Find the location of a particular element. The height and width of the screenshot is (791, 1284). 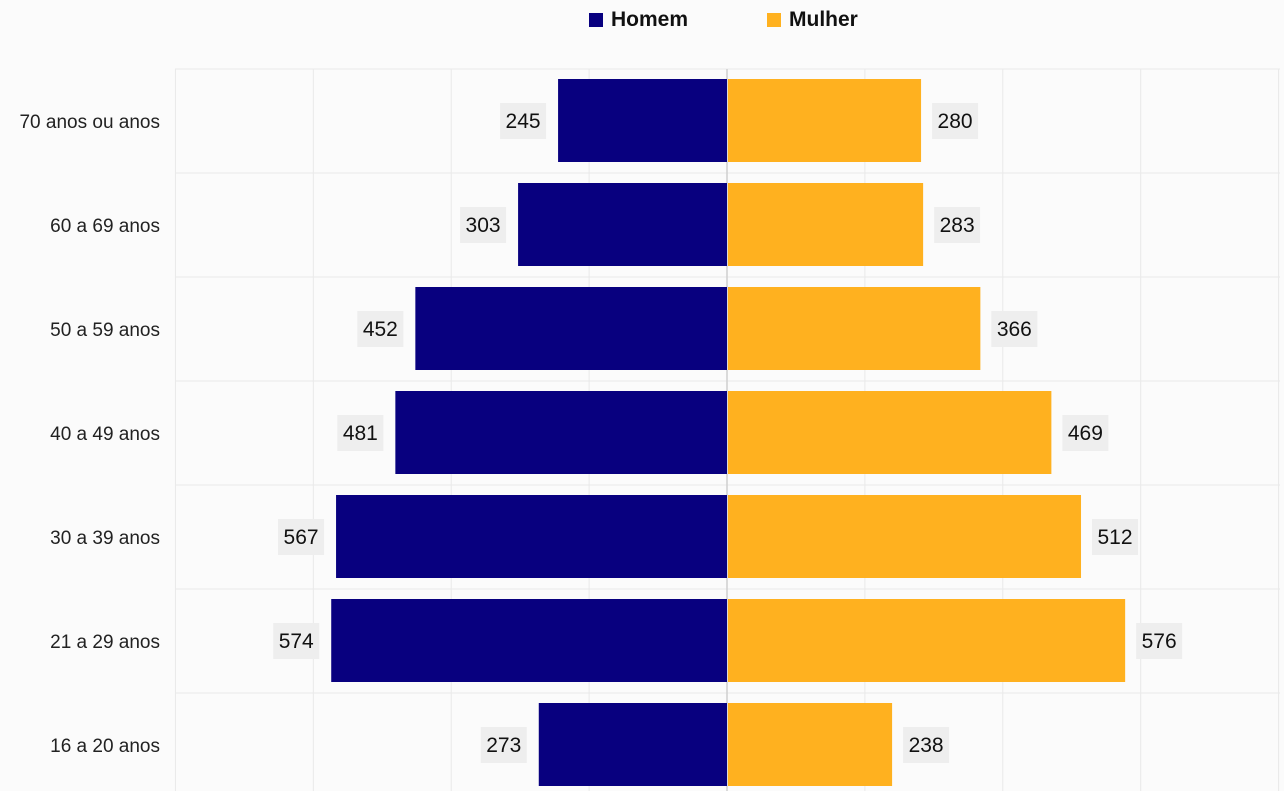

category-label: 50 a 59 anos is located at coordinates (105, 330).